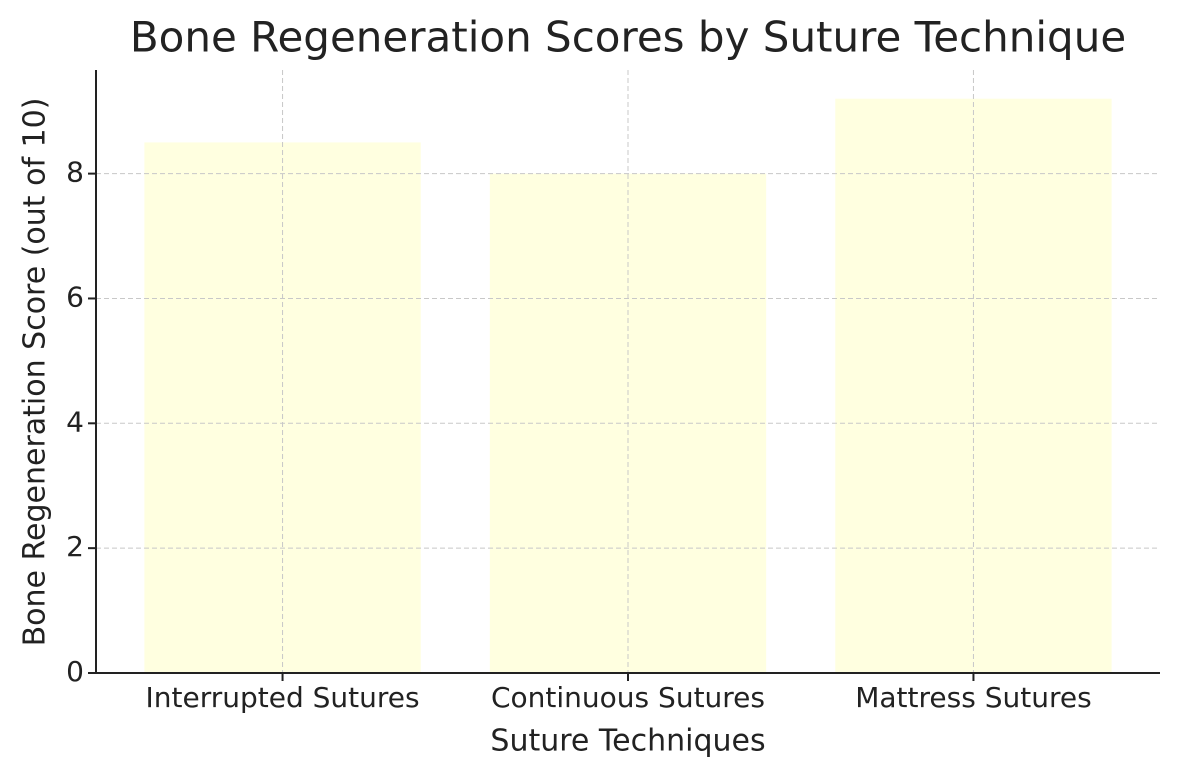  What do you see at coordinates (75, 421) in the screenshot?
I see `y-tick-label: 4` at bounding box center [75, 421].